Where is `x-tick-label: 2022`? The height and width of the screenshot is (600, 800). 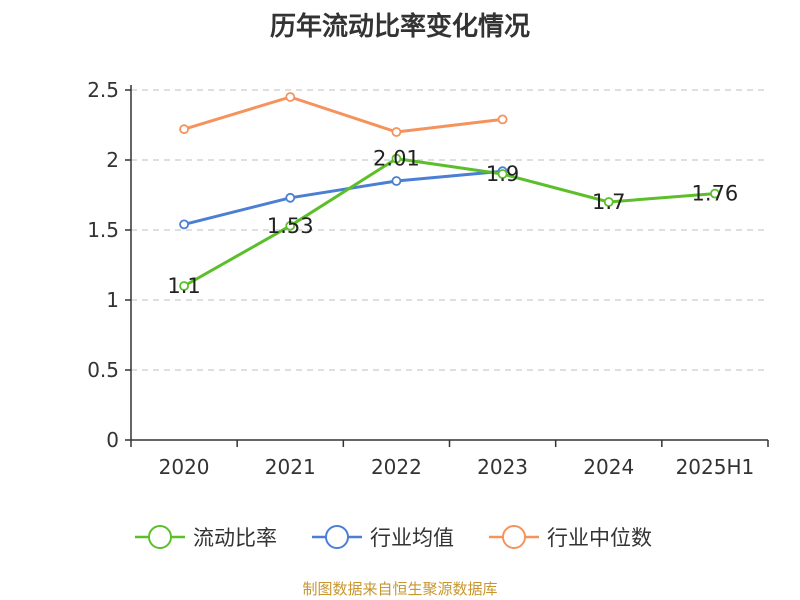
x-tick-label: 2022 is located at coordinates (396, 467).